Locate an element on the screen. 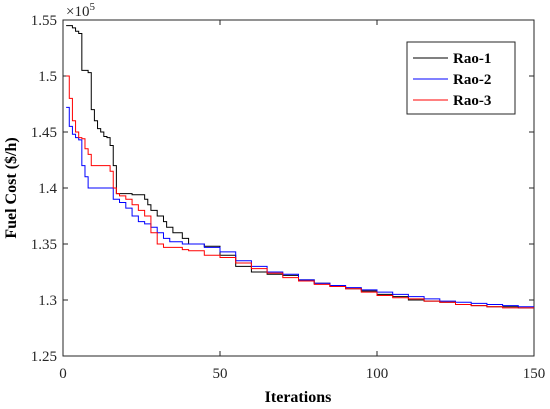 Image resolution: width=550 pixels, height=409 pixels. y-tick-label: 1.35 is located at coordinates (44, 245).